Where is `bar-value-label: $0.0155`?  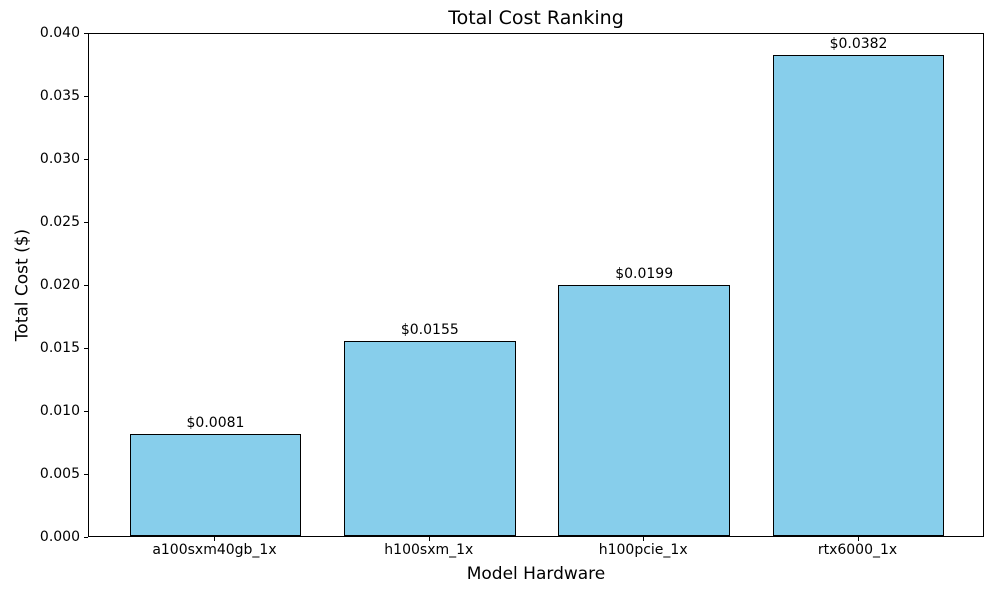
bar-value-label: $0.0155 is located at coordinates (429, 329).